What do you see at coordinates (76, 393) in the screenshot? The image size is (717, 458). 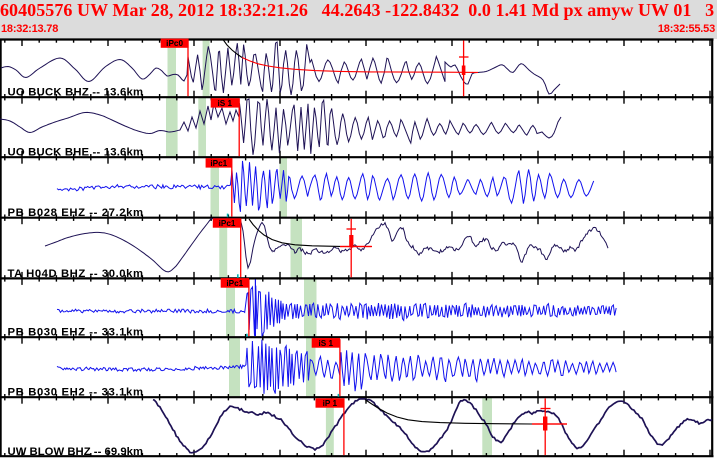 I see `svg-text: PB B030 EH2 -- 33.1km` at bounding box center [76, 393].